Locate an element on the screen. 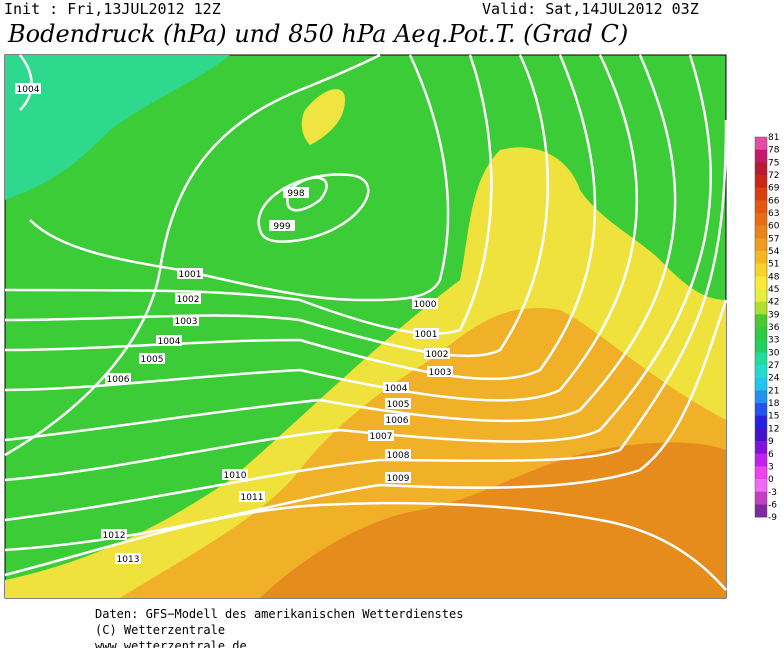 This screenshot has height=648, width=784. footer-copyright: (C) Wetterzentrale is located at coordinates (160, 630).